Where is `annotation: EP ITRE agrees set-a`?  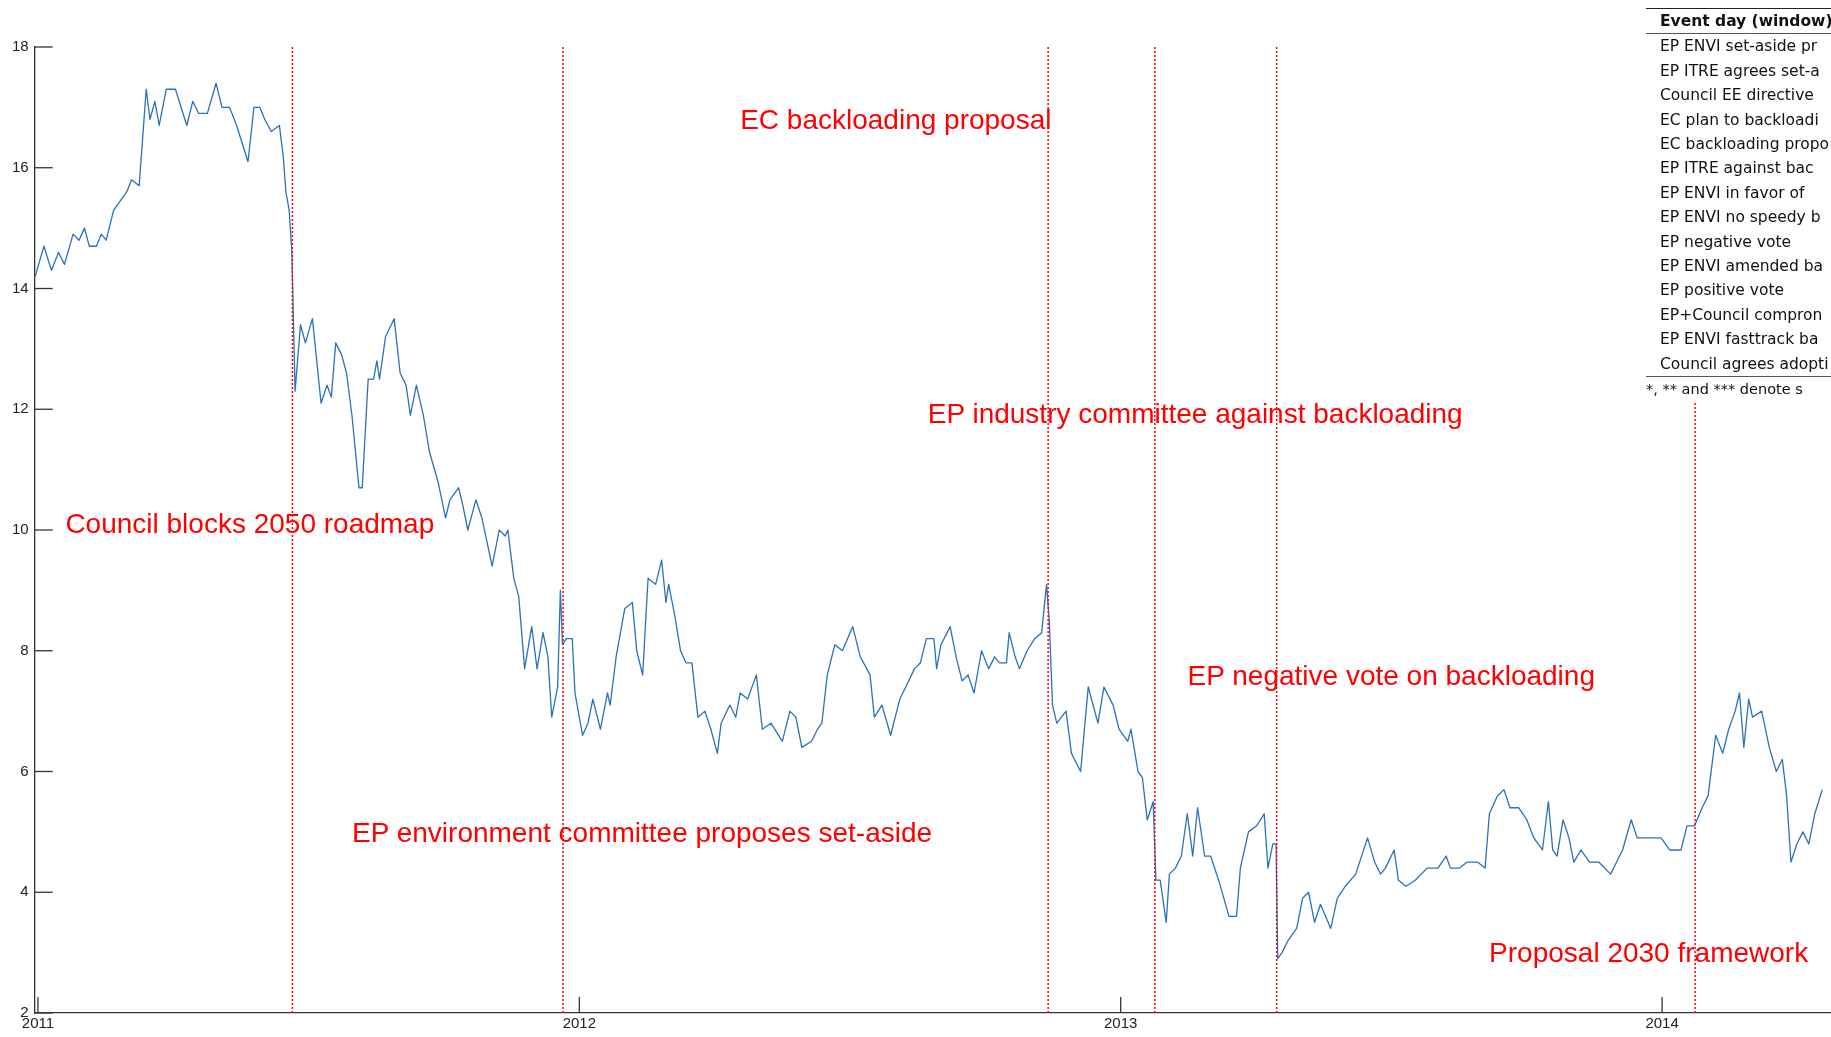 annotation: EP ITRE agrees set-a is located at coordinates (1740, 71).